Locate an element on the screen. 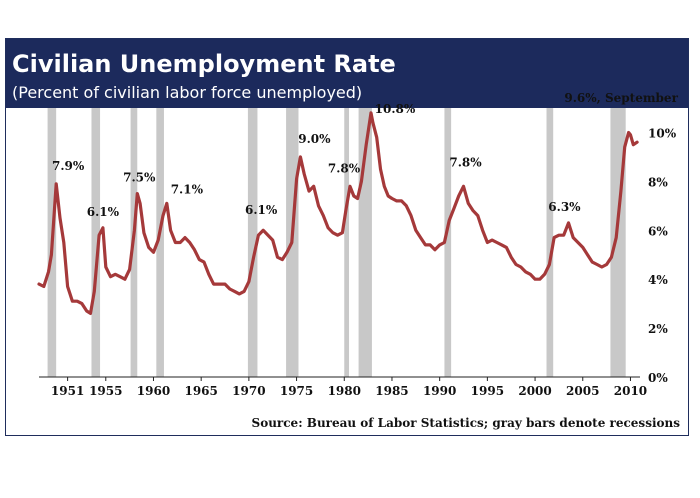 This screenshot has width=700, height=498. data-label: 7.9% is located at coordinates (68, 166).